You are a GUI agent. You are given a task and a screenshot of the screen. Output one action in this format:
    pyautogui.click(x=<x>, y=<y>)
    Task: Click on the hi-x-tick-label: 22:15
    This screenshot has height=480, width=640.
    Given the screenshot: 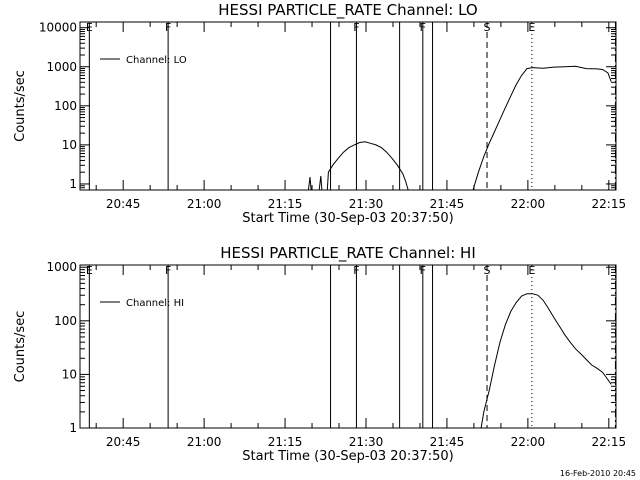 What is the action you would take?
    pyautogui.click(x=609, y=442)
    